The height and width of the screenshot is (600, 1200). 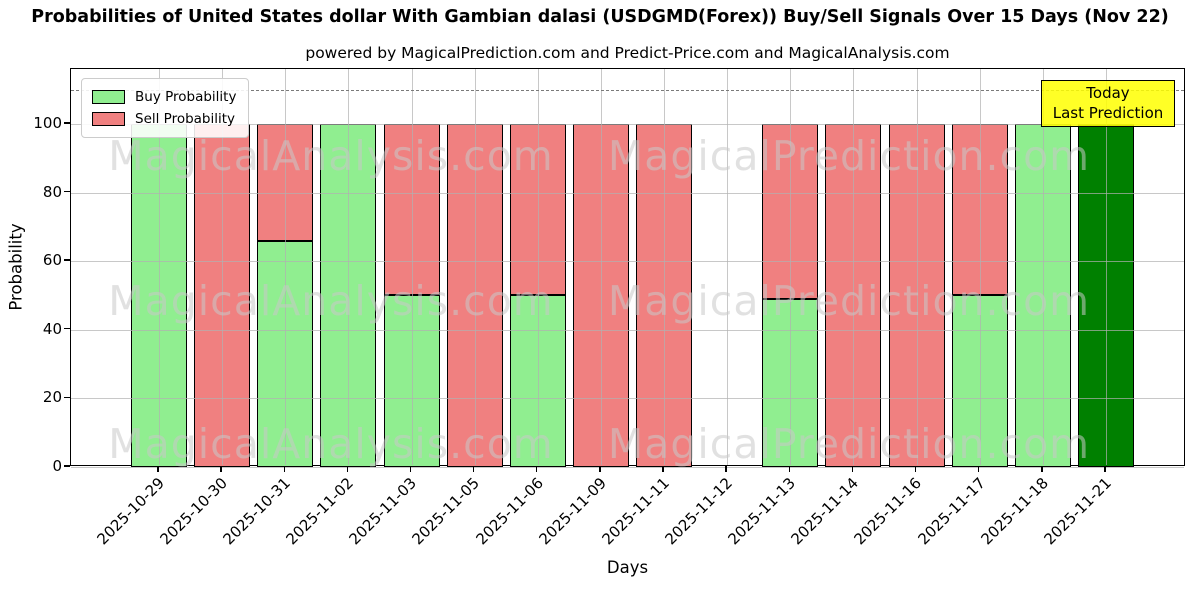 I want to click on x-tick-label: 2025-11-14, so click(x=825, y=511).